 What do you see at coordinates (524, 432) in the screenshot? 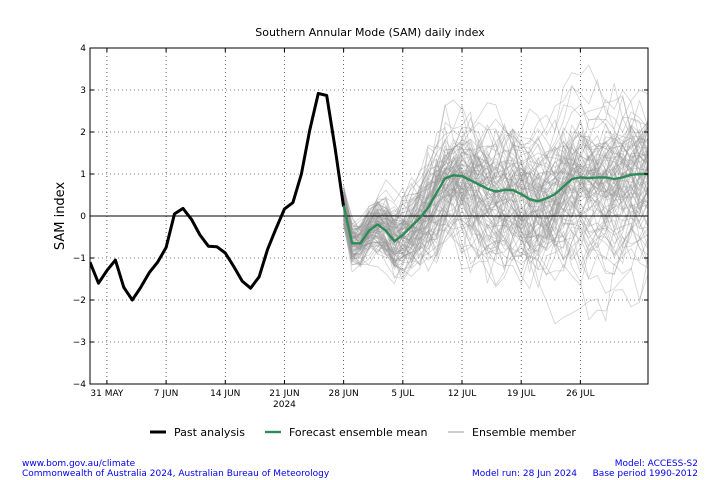
I see `legend-label: Ensemble member` at bounding box center [524, 432].